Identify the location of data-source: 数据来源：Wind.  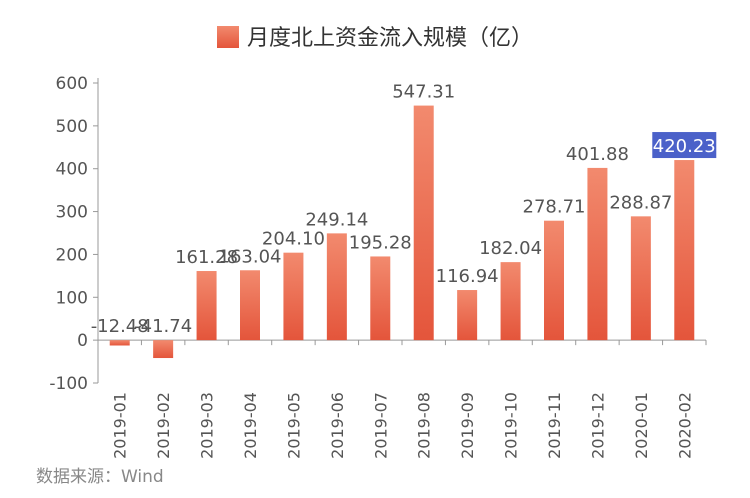
(100, 477).